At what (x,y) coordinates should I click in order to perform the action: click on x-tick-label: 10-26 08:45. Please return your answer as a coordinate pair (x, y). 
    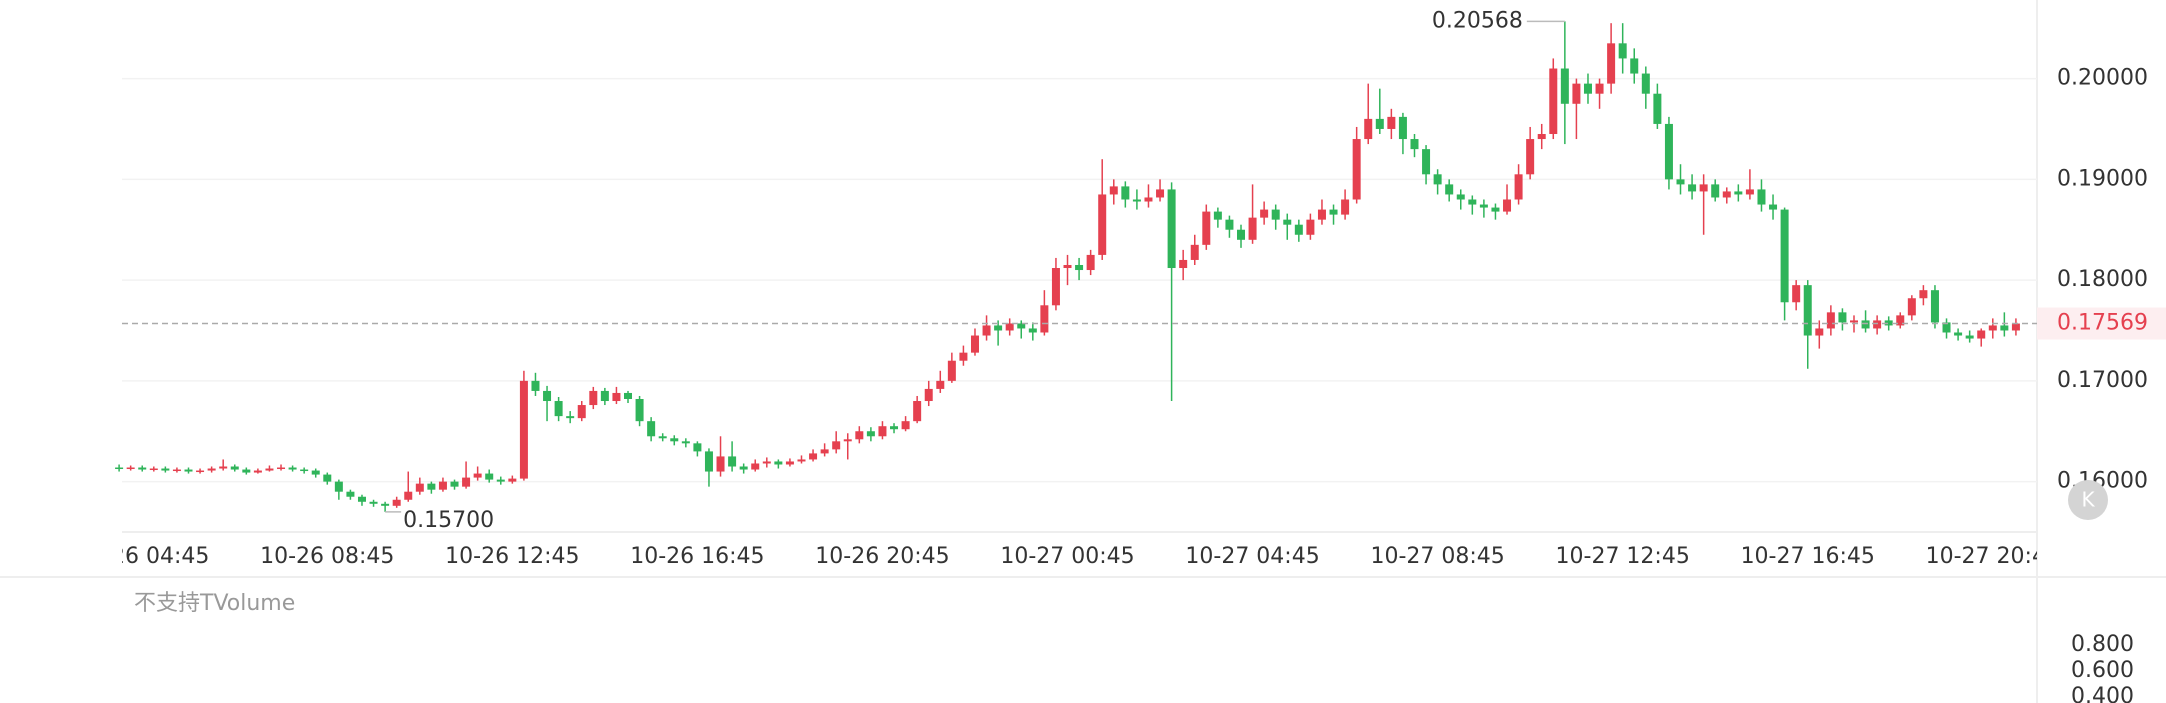
    Looking at the image, I should click on (327, 556).